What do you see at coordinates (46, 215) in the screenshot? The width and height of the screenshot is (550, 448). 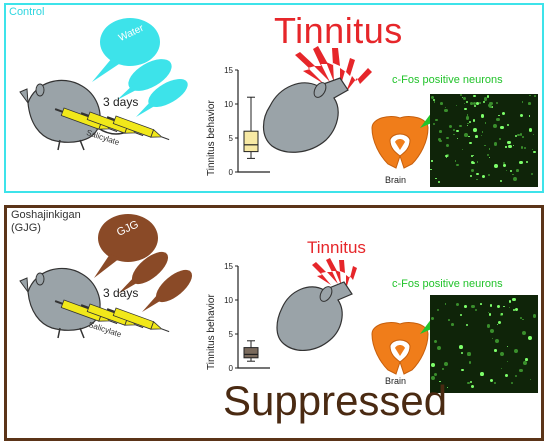 I see `gjg-label-line1: Goshajinkigan` at bounding box center [46, 215].